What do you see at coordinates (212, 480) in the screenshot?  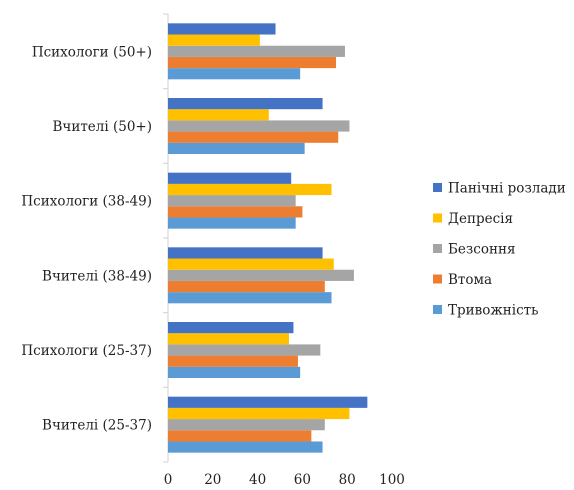 I see `x-tick-label: 20` at bounding box center [212, 480].